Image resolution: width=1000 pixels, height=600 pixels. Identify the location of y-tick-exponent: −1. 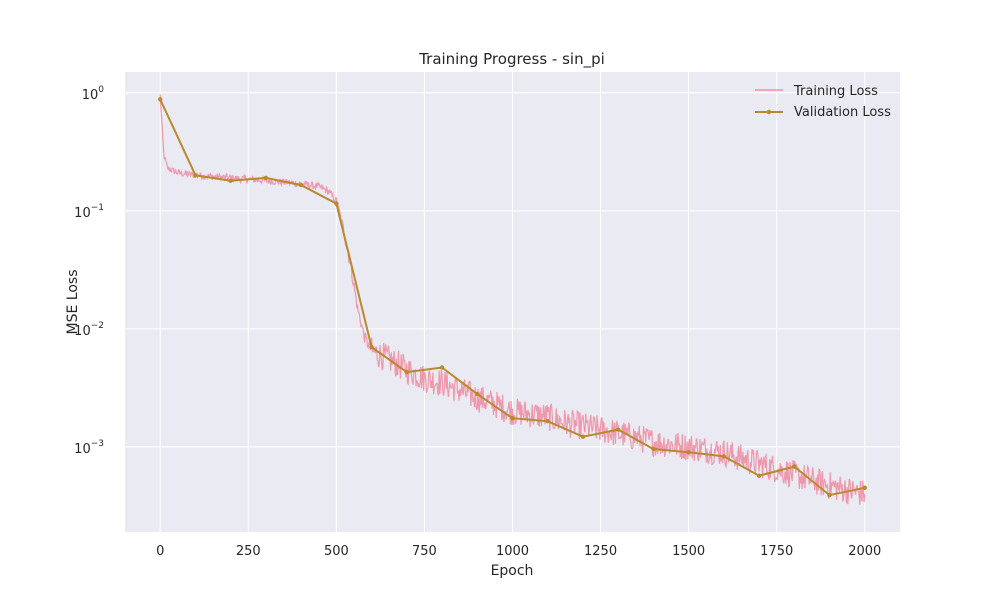
(97, 208).